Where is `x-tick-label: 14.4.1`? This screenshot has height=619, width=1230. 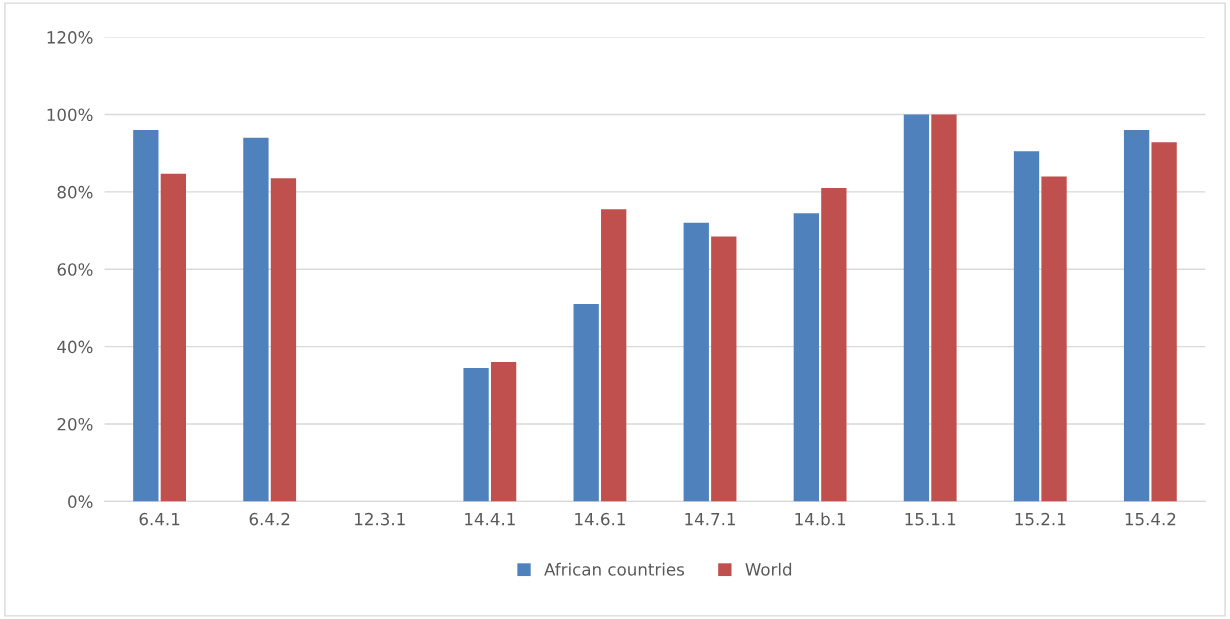
x-tick-label: 14.4.1 is located at coordinates (490, 519).